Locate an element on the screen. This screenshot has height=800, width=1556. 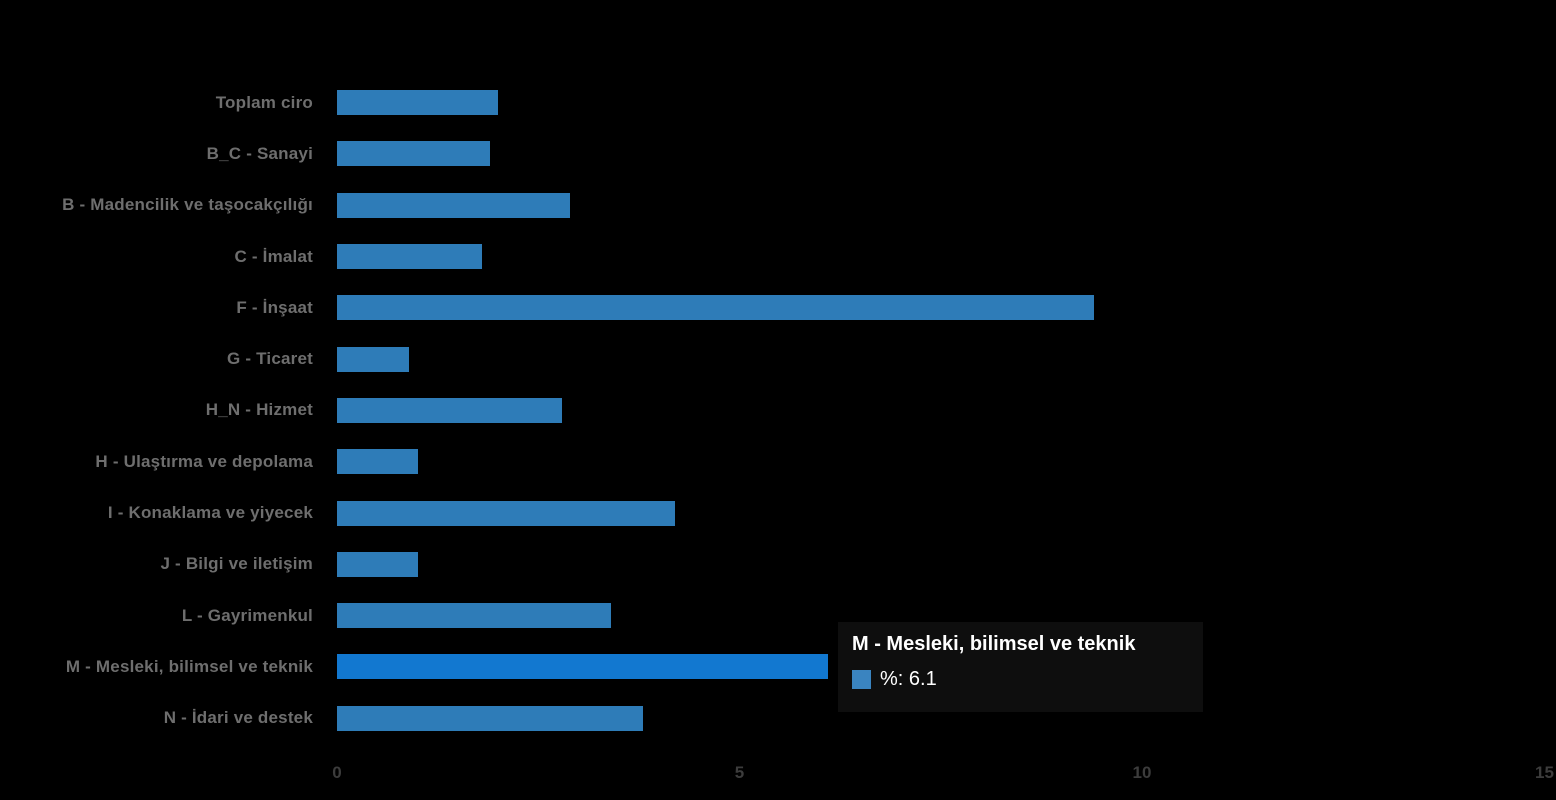
bar-row: C - İmalat is located at coordinates (778, 256).